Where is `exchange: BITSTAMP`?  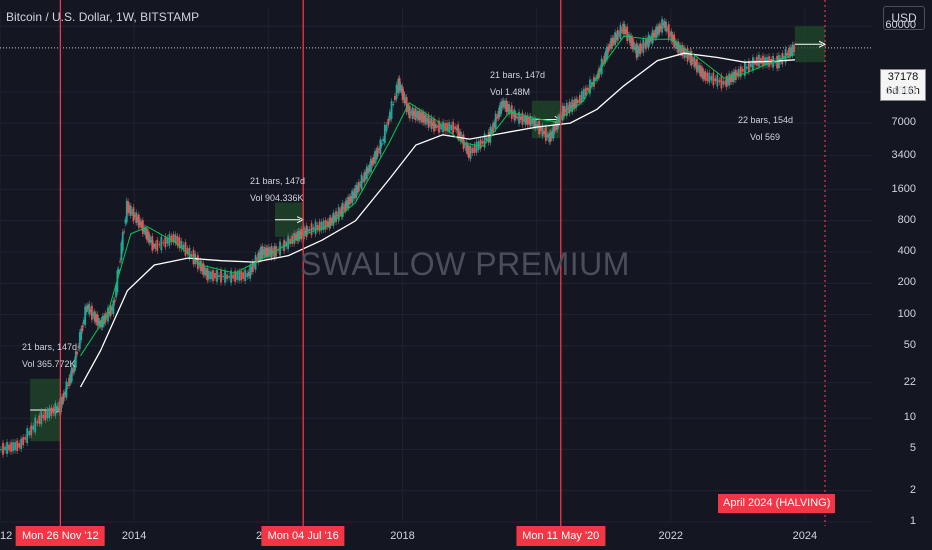
exchange: BITSTAMP is located at coordinates (170, 17).